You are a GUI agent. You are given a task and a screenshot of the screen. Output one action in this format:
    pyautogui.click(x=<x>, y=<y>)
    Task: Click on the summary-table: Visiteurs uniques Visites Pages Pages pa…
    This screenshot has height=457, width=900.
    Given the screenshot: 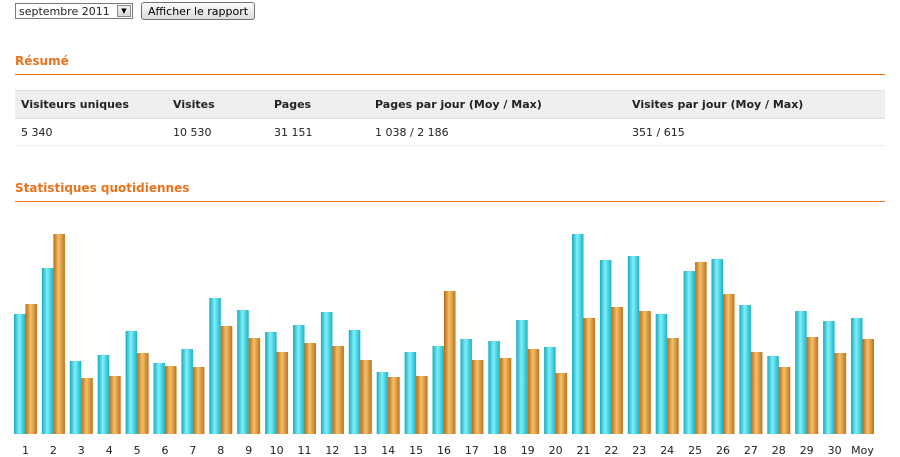 What is the action you would take?
    pyautogui.click(x=450, y=118)
    